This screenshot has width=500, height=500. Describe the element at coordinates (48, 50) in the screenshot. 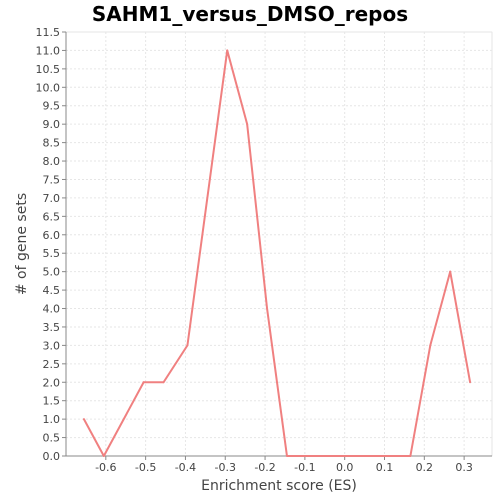

I see `y-tick-label: 11.0` at that location.